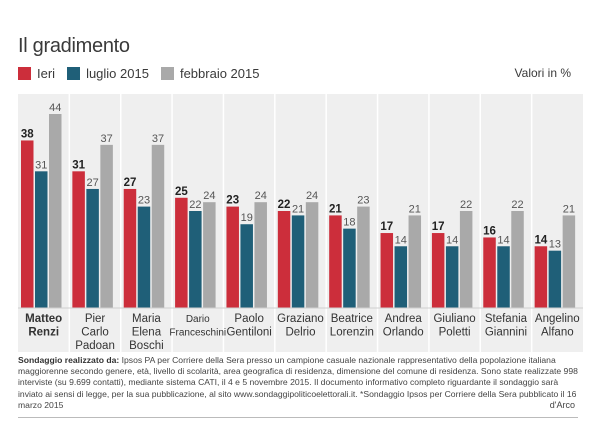  I want to click on category-label-line: Pier, so click(95, 319).